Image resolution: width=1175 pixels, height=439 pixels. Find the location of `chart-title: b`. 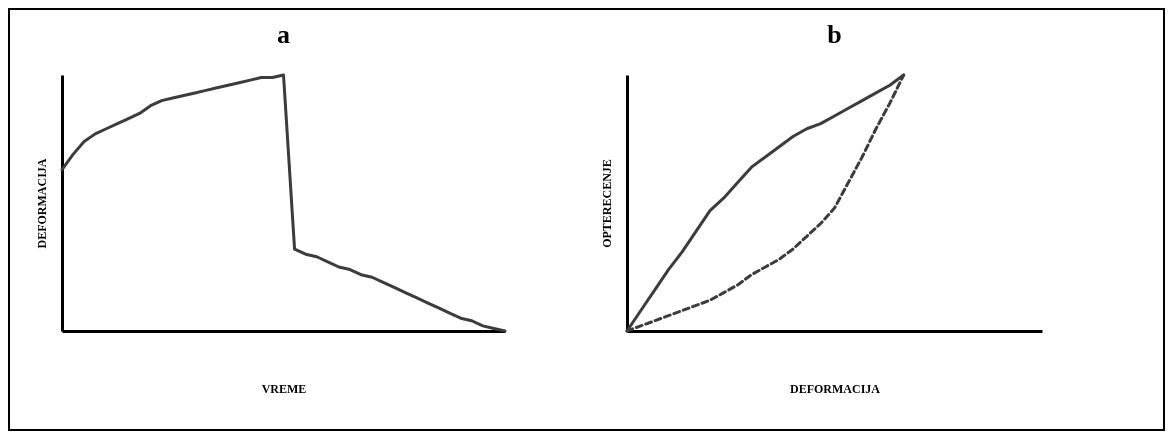

chart-title: b is located at coordinates (834, 34).